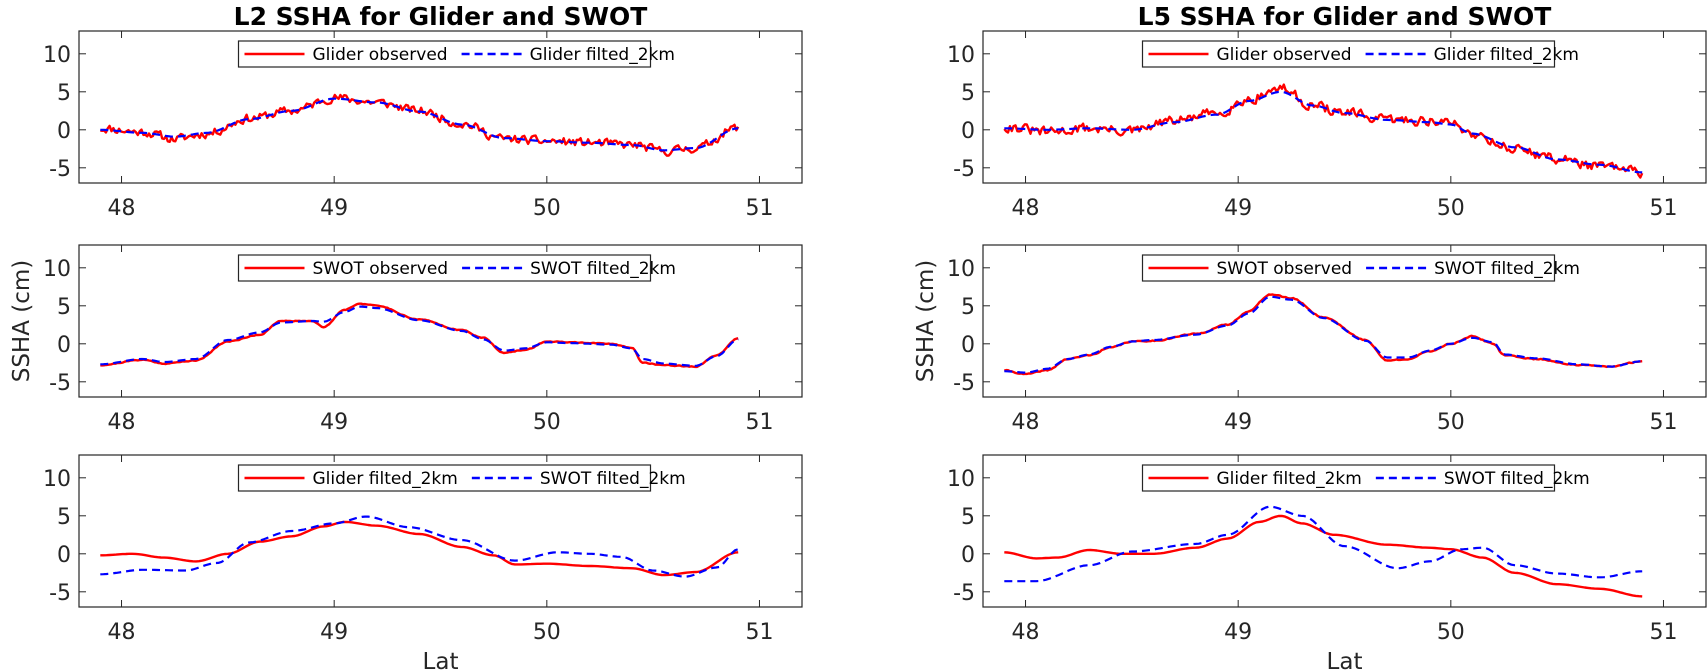 The height and width of the screenshot is (670, 1708). What do you see at coordinates (1345, 16) in the screenshot?
I see `chart-title: L5 SSHA for Glider and SWOT` at bounding box center [1345, 16].